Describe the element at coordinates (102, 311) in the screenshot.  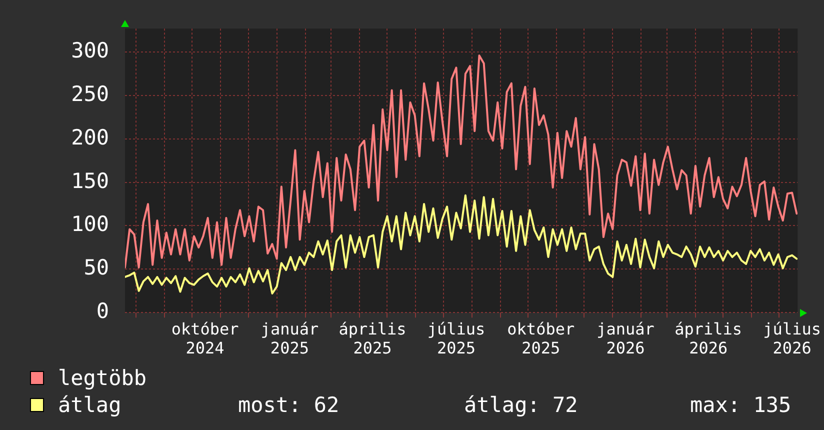
I see `y-tick-label: 0` at that location.